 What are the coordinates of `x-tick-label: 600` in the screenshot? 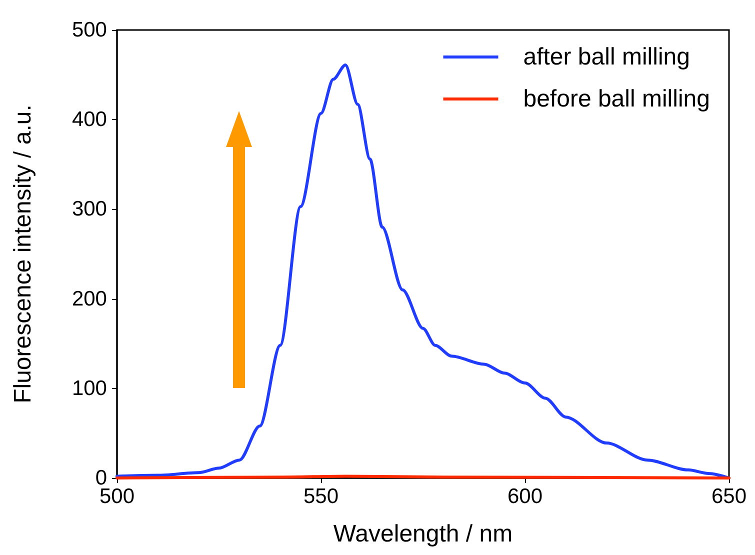 It's located at (525, 496).